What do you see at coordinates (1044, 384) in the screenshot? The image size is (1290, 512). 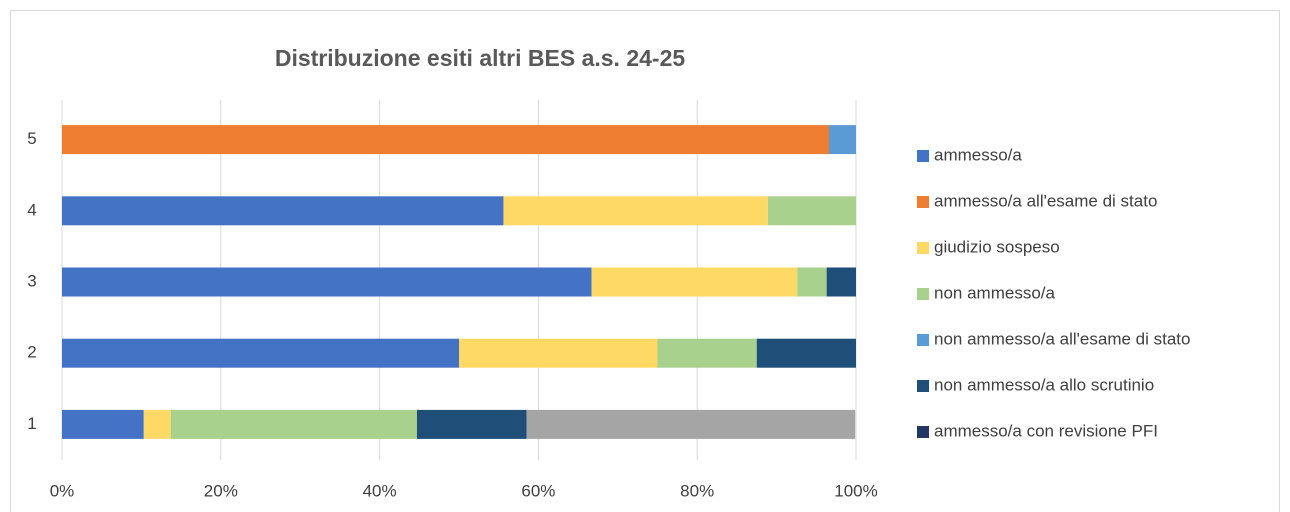 I see `legend-label: non ammesso/a allo scrutinio` at bounding box center [1044, 384].